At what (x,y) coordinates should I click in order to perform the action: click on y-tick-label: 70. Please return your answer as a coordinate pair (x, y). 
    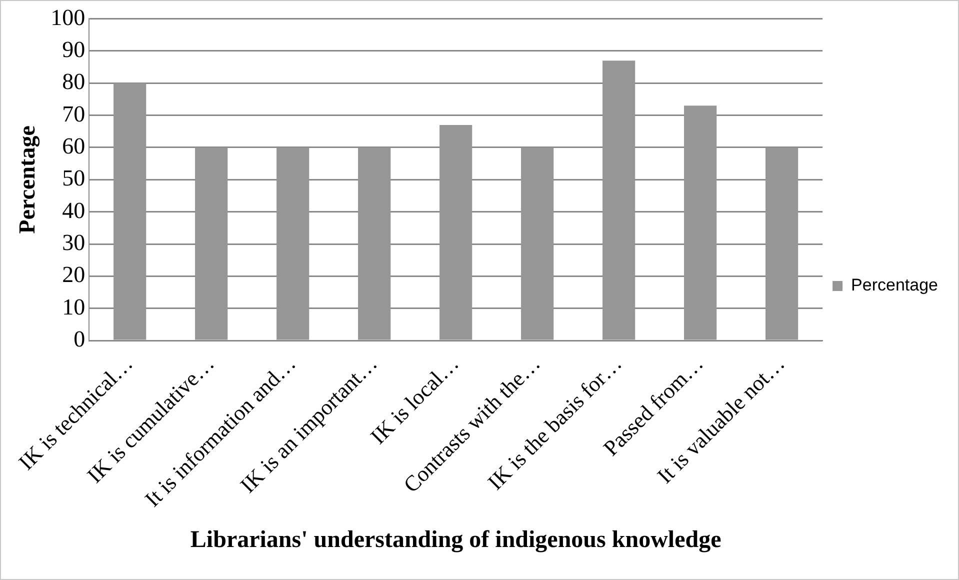
    Looking at the image, I should click on (74, 113).